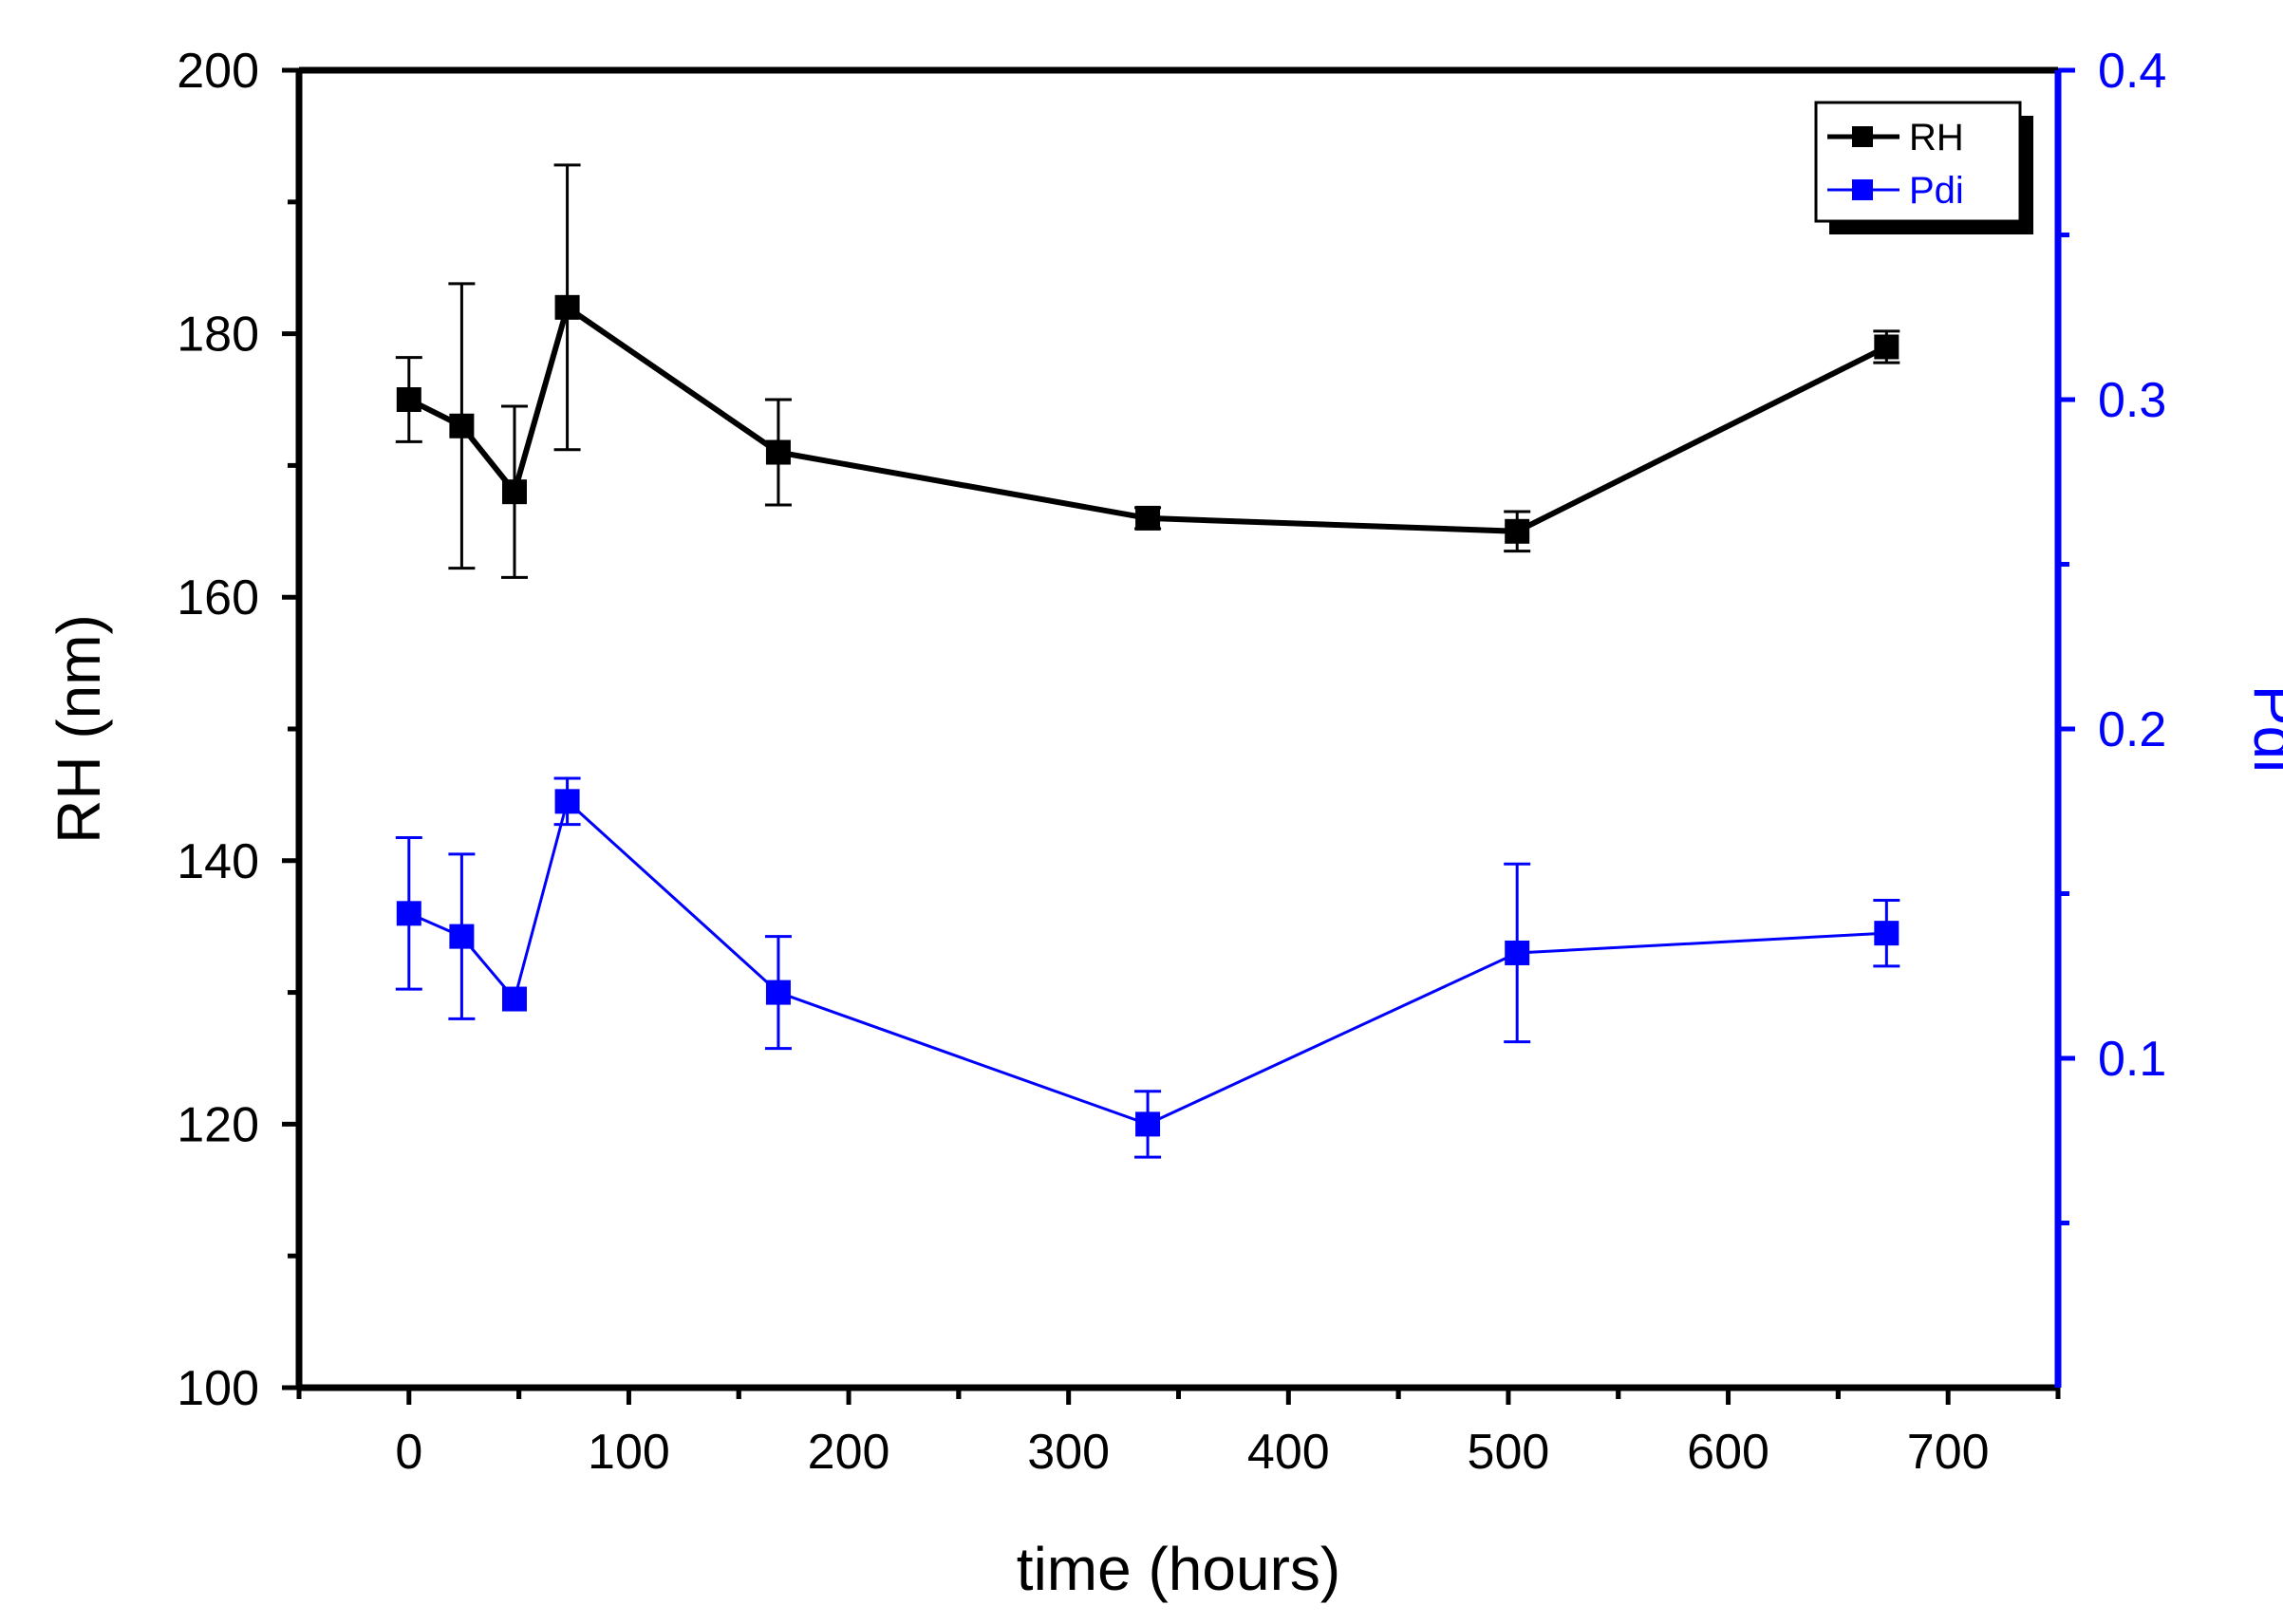 Image resolution: width=2283 pixels, height=1624 pixels. Describe the element at coordinates (1937, 191) in the screenshot. I see `legend-label: Pdi` at that location.